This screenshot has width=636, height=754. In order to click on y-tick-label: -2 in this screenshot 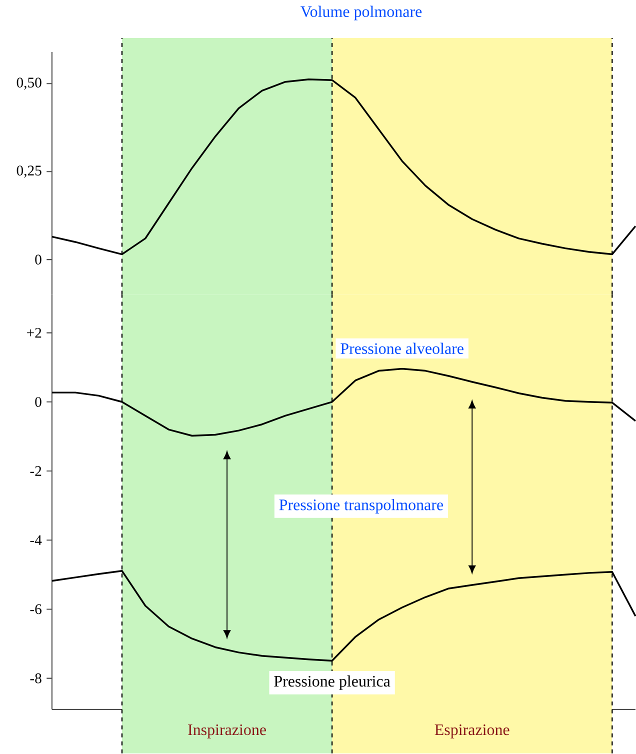, I will do `click(35, 471)`.